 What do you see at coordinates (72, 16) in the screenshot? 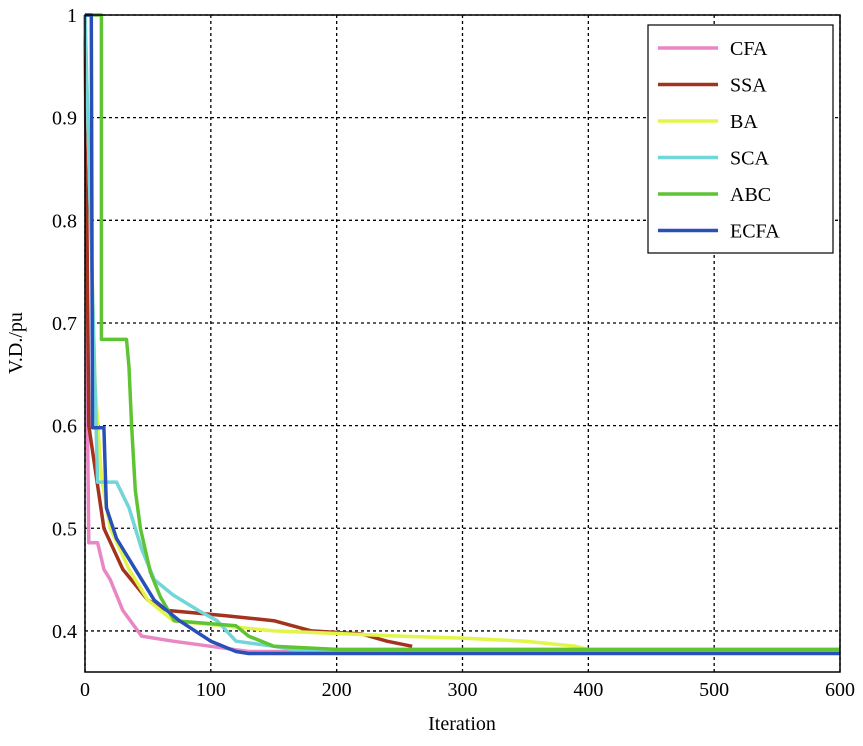
I see `y-tick-label: 1` at bounding box center [72, 16].